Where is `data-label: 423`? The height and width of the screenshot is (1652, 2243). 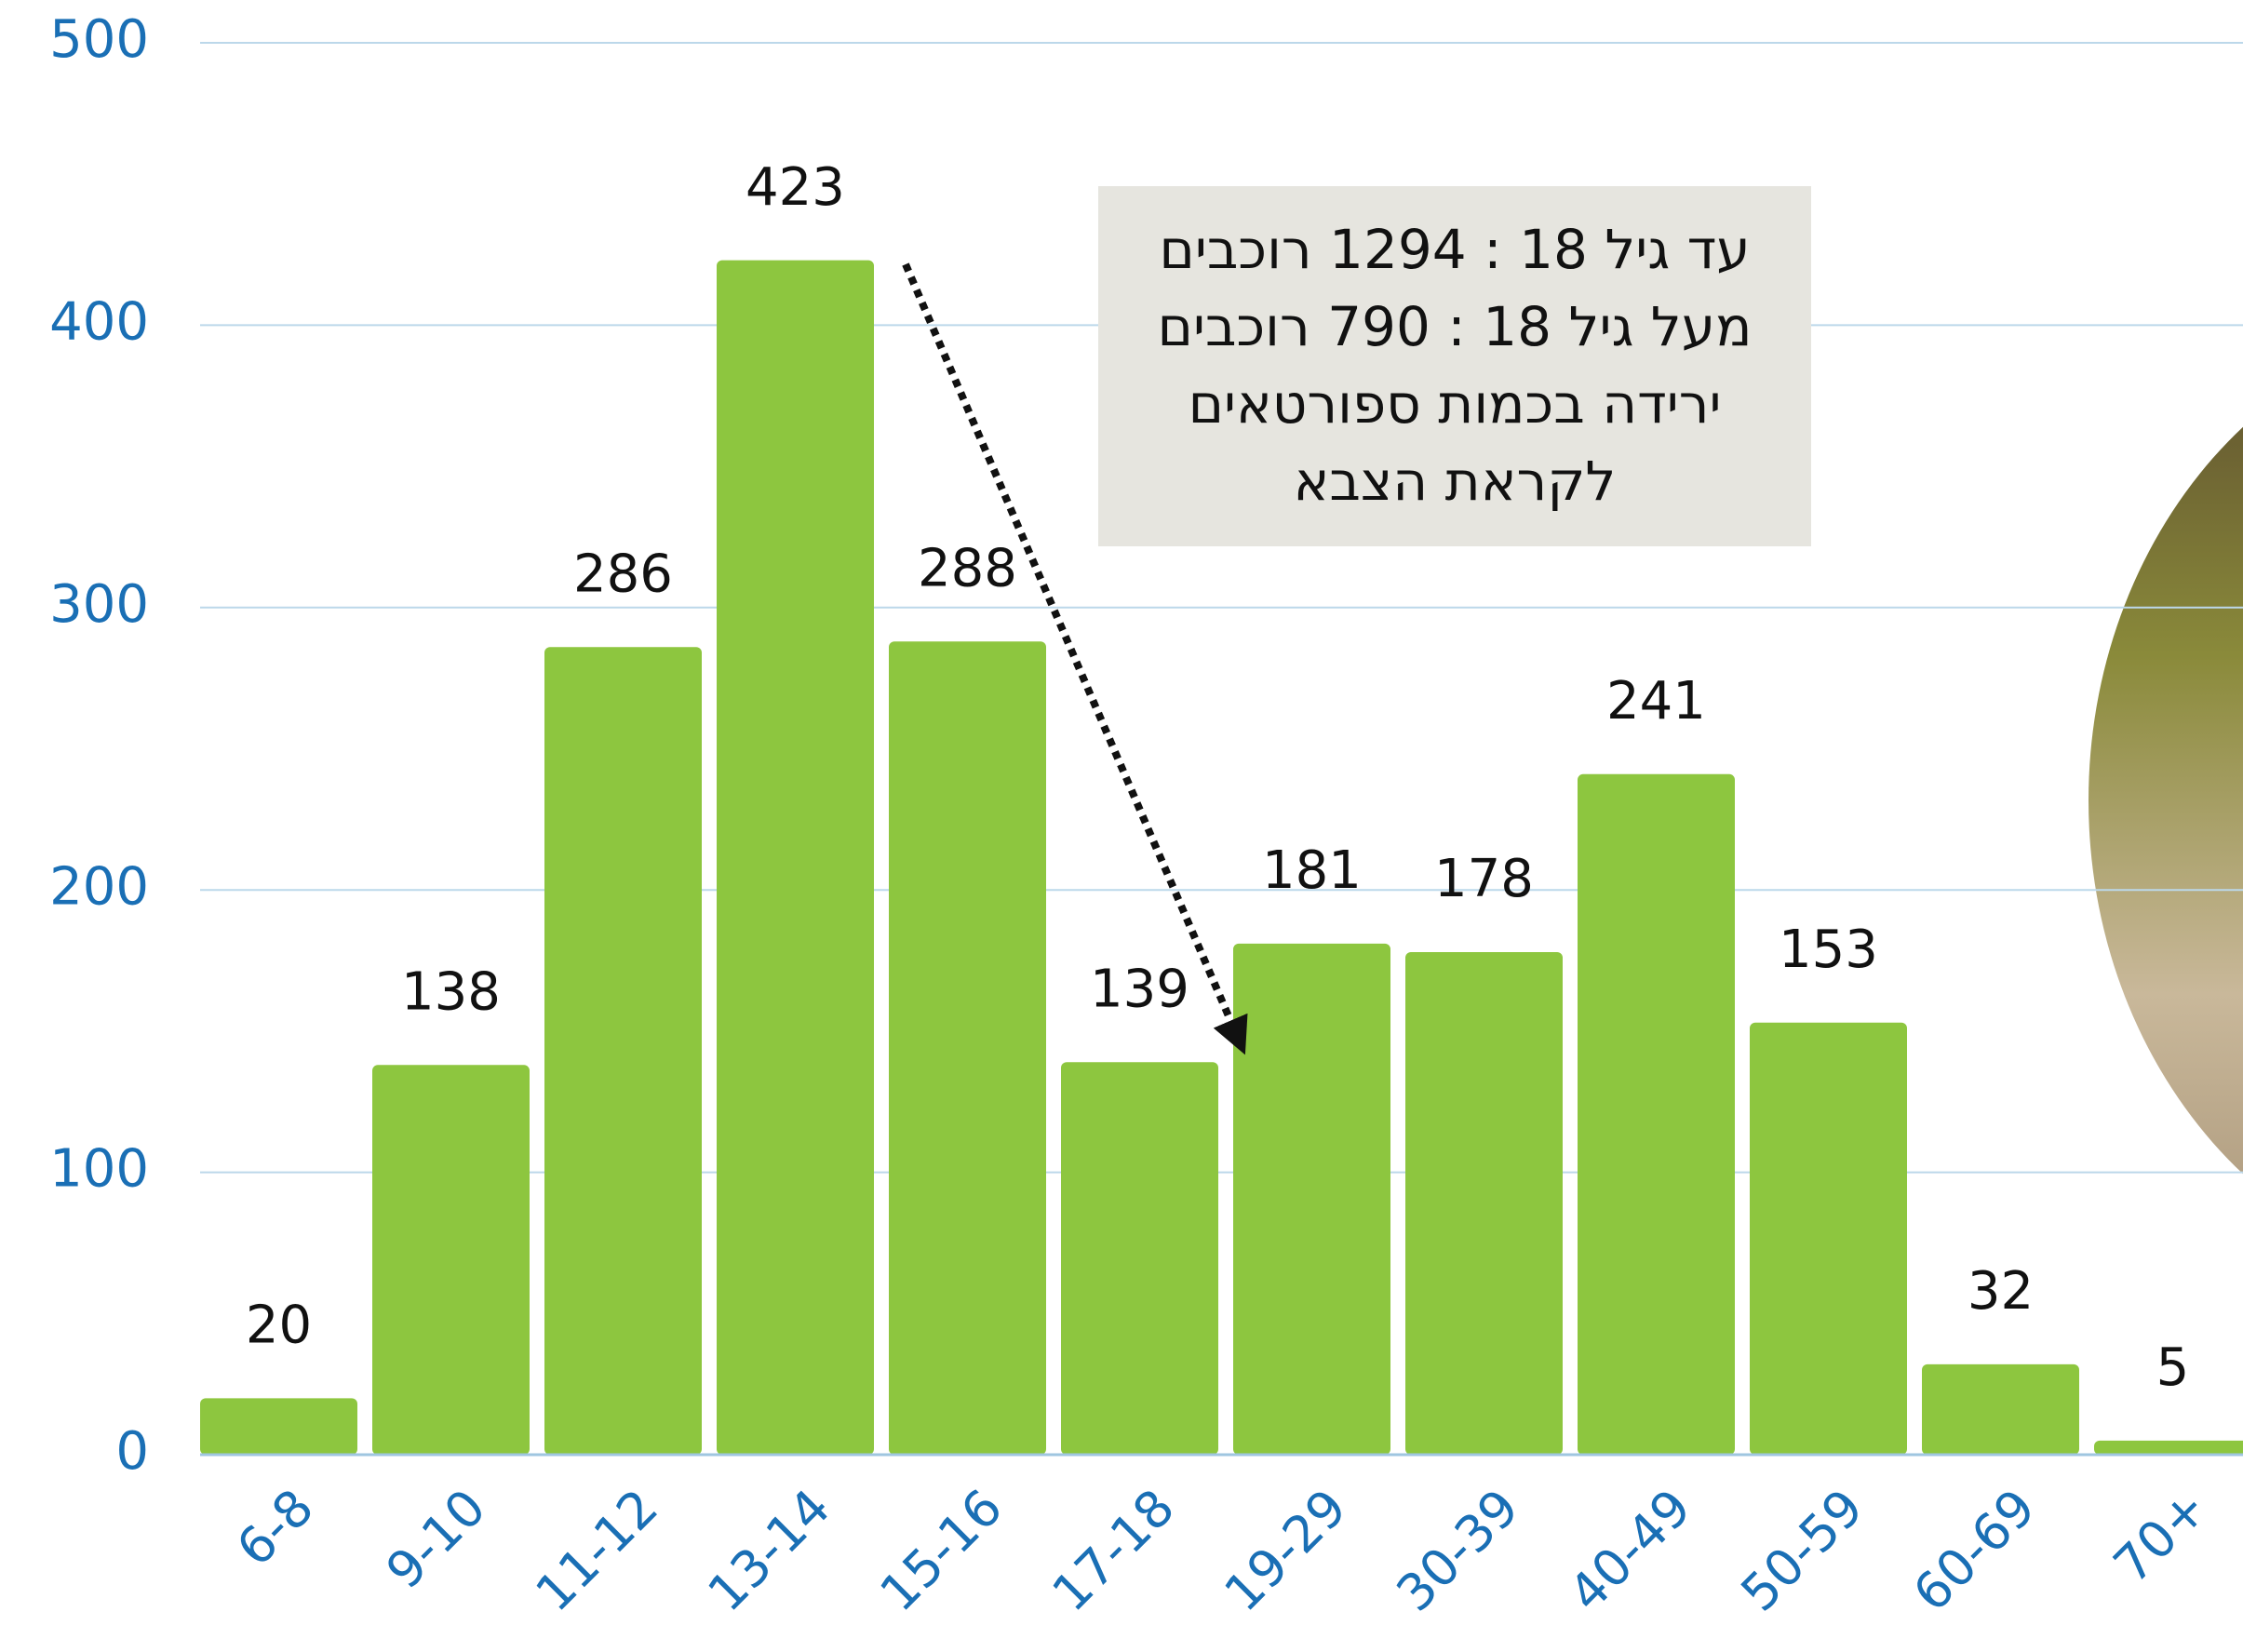
data-label: 423 is located at coordinates (795, 188).